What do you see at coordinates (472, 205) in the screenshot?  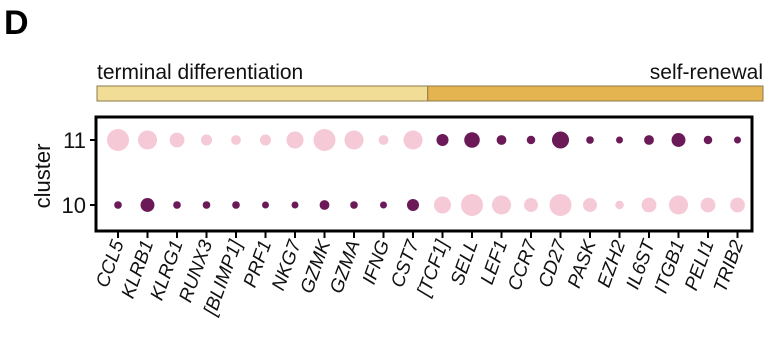 I see `dot-10-SELL` at bounding box center [472, 205].